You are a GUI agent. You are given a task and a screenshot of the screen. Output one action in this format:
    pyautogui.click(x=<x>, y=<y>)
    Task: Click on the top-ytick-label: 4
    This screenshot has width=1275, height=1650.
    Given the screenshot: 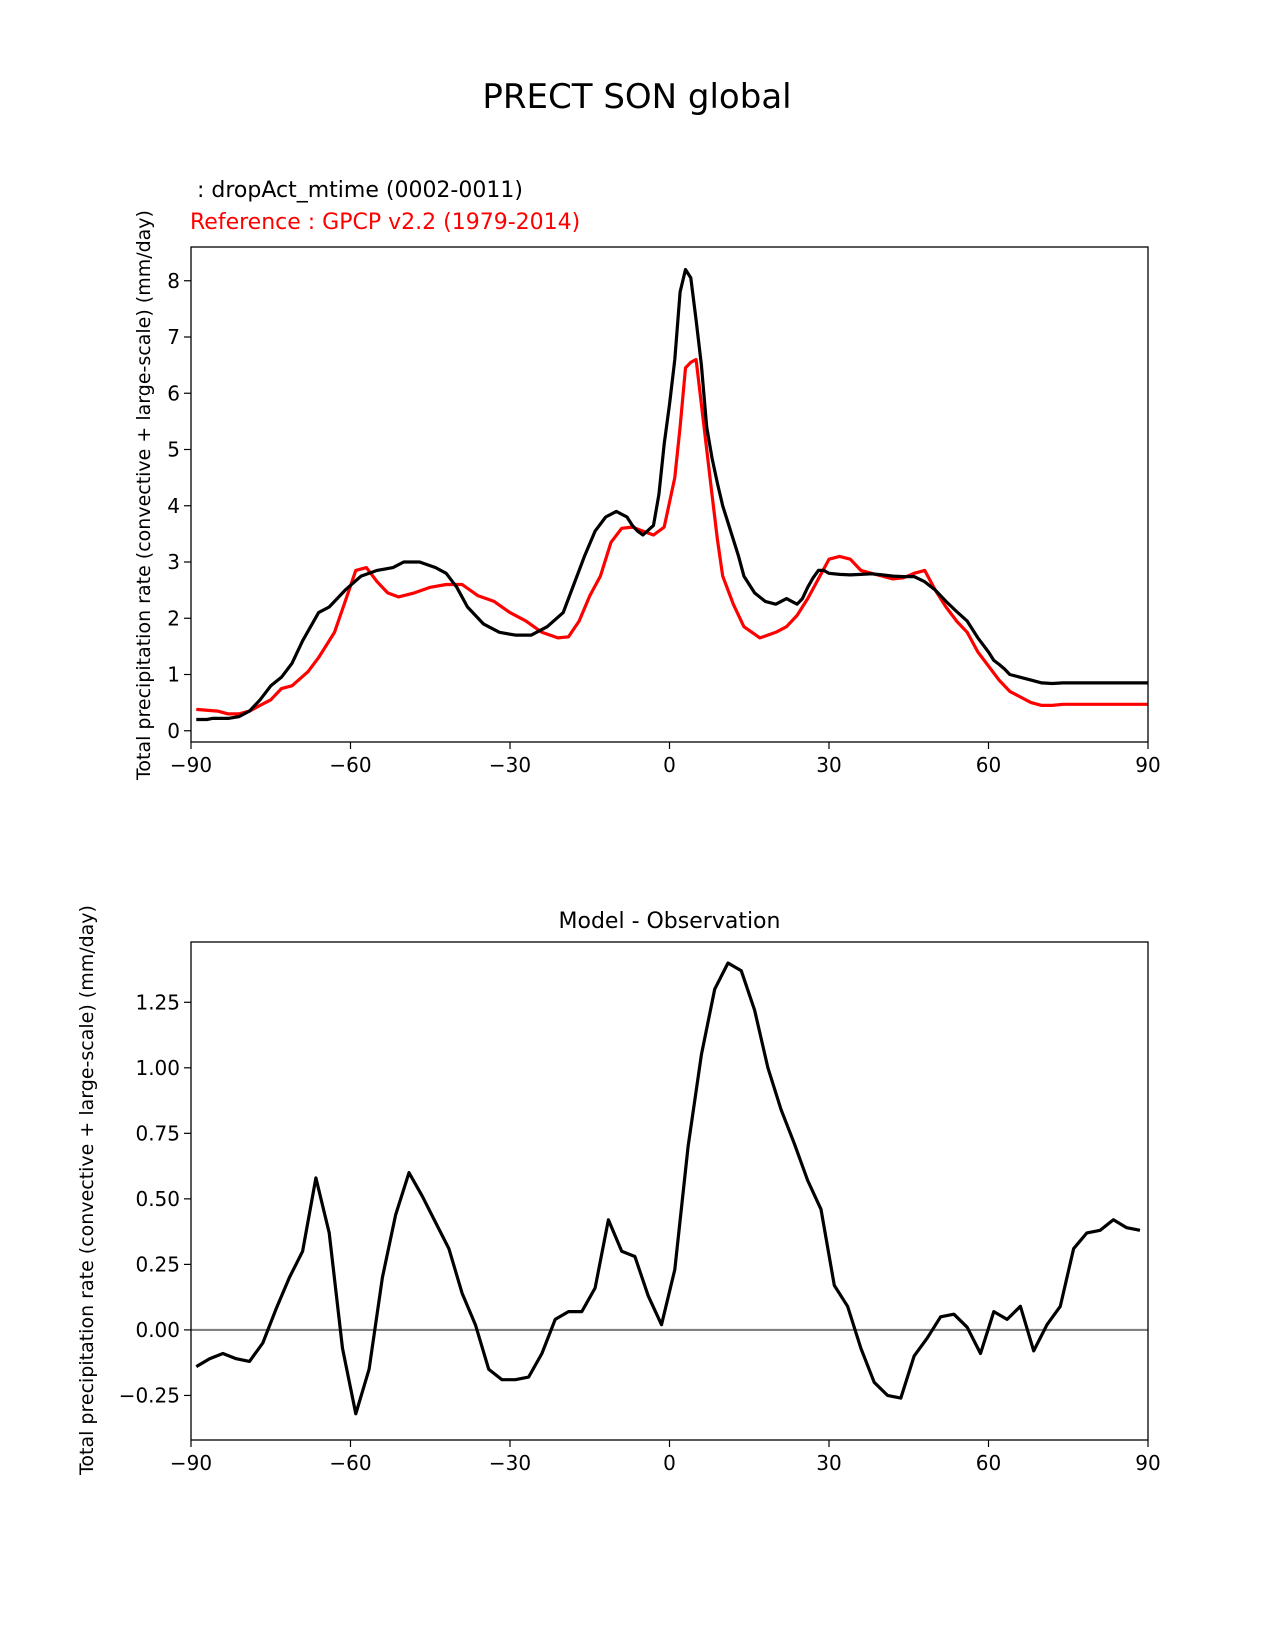 What is the action you would take?
    pyautogui.click(x=173, y=506)
    